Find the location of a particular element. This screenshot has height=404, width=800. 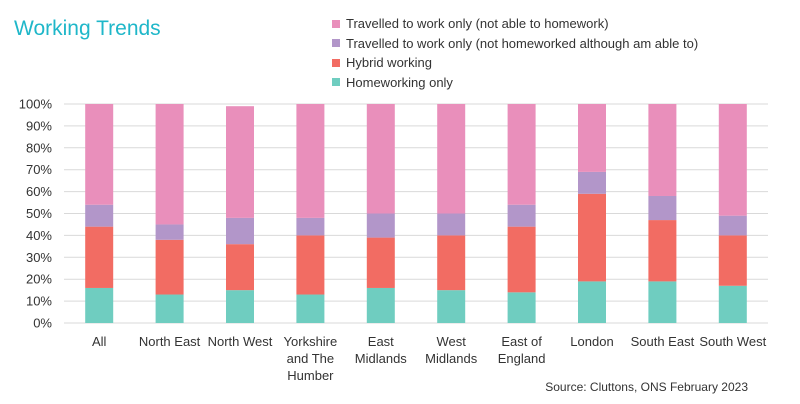

chart-title: Working Trends is located at coordinates (87, 28).